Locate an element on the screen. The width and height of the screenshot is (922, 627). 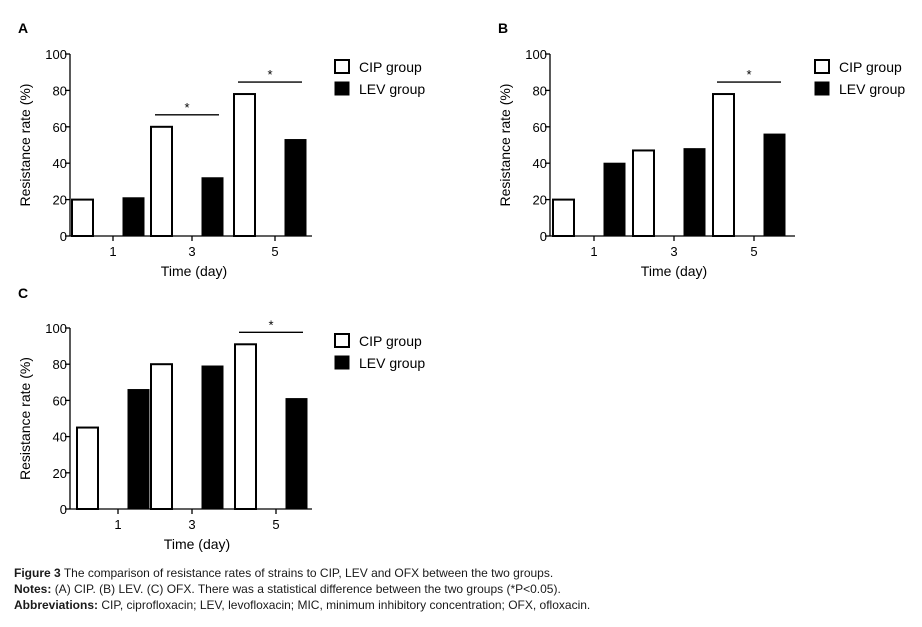
panel-letter: B is located at coordinates (503, 28).